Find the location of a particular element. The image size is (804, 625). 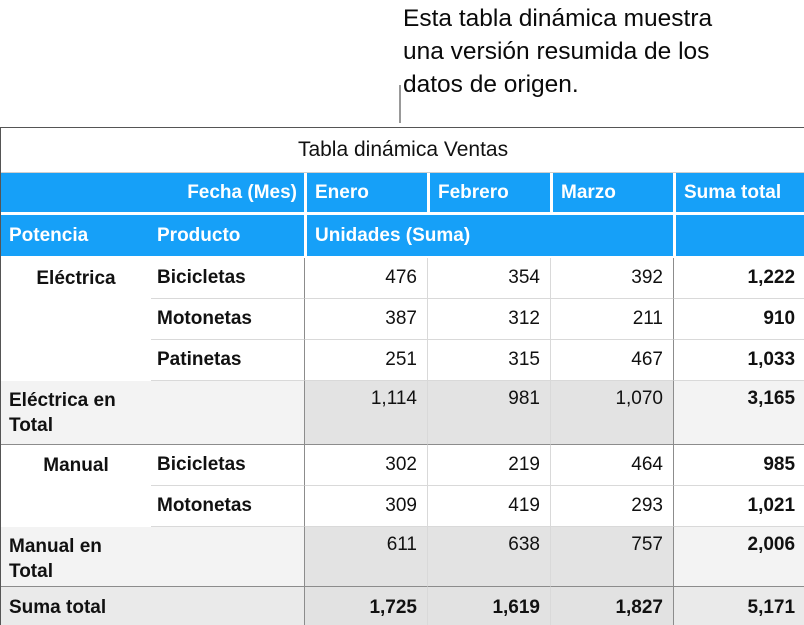

header-fecha-mes: Fecha (Mes) is located at coordinates (152, 194).